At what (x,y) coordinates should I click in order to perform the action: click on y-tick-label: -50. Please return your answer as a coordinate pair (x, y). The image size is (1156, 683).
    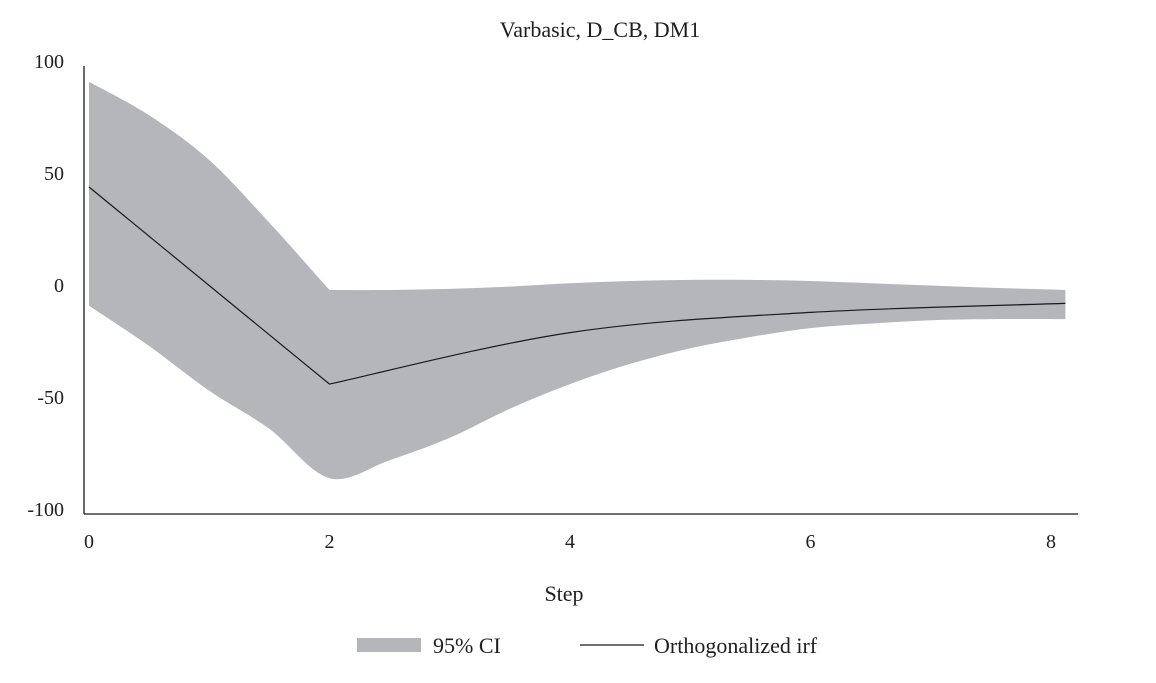
    Looking at the image, I should click on (50, 398).